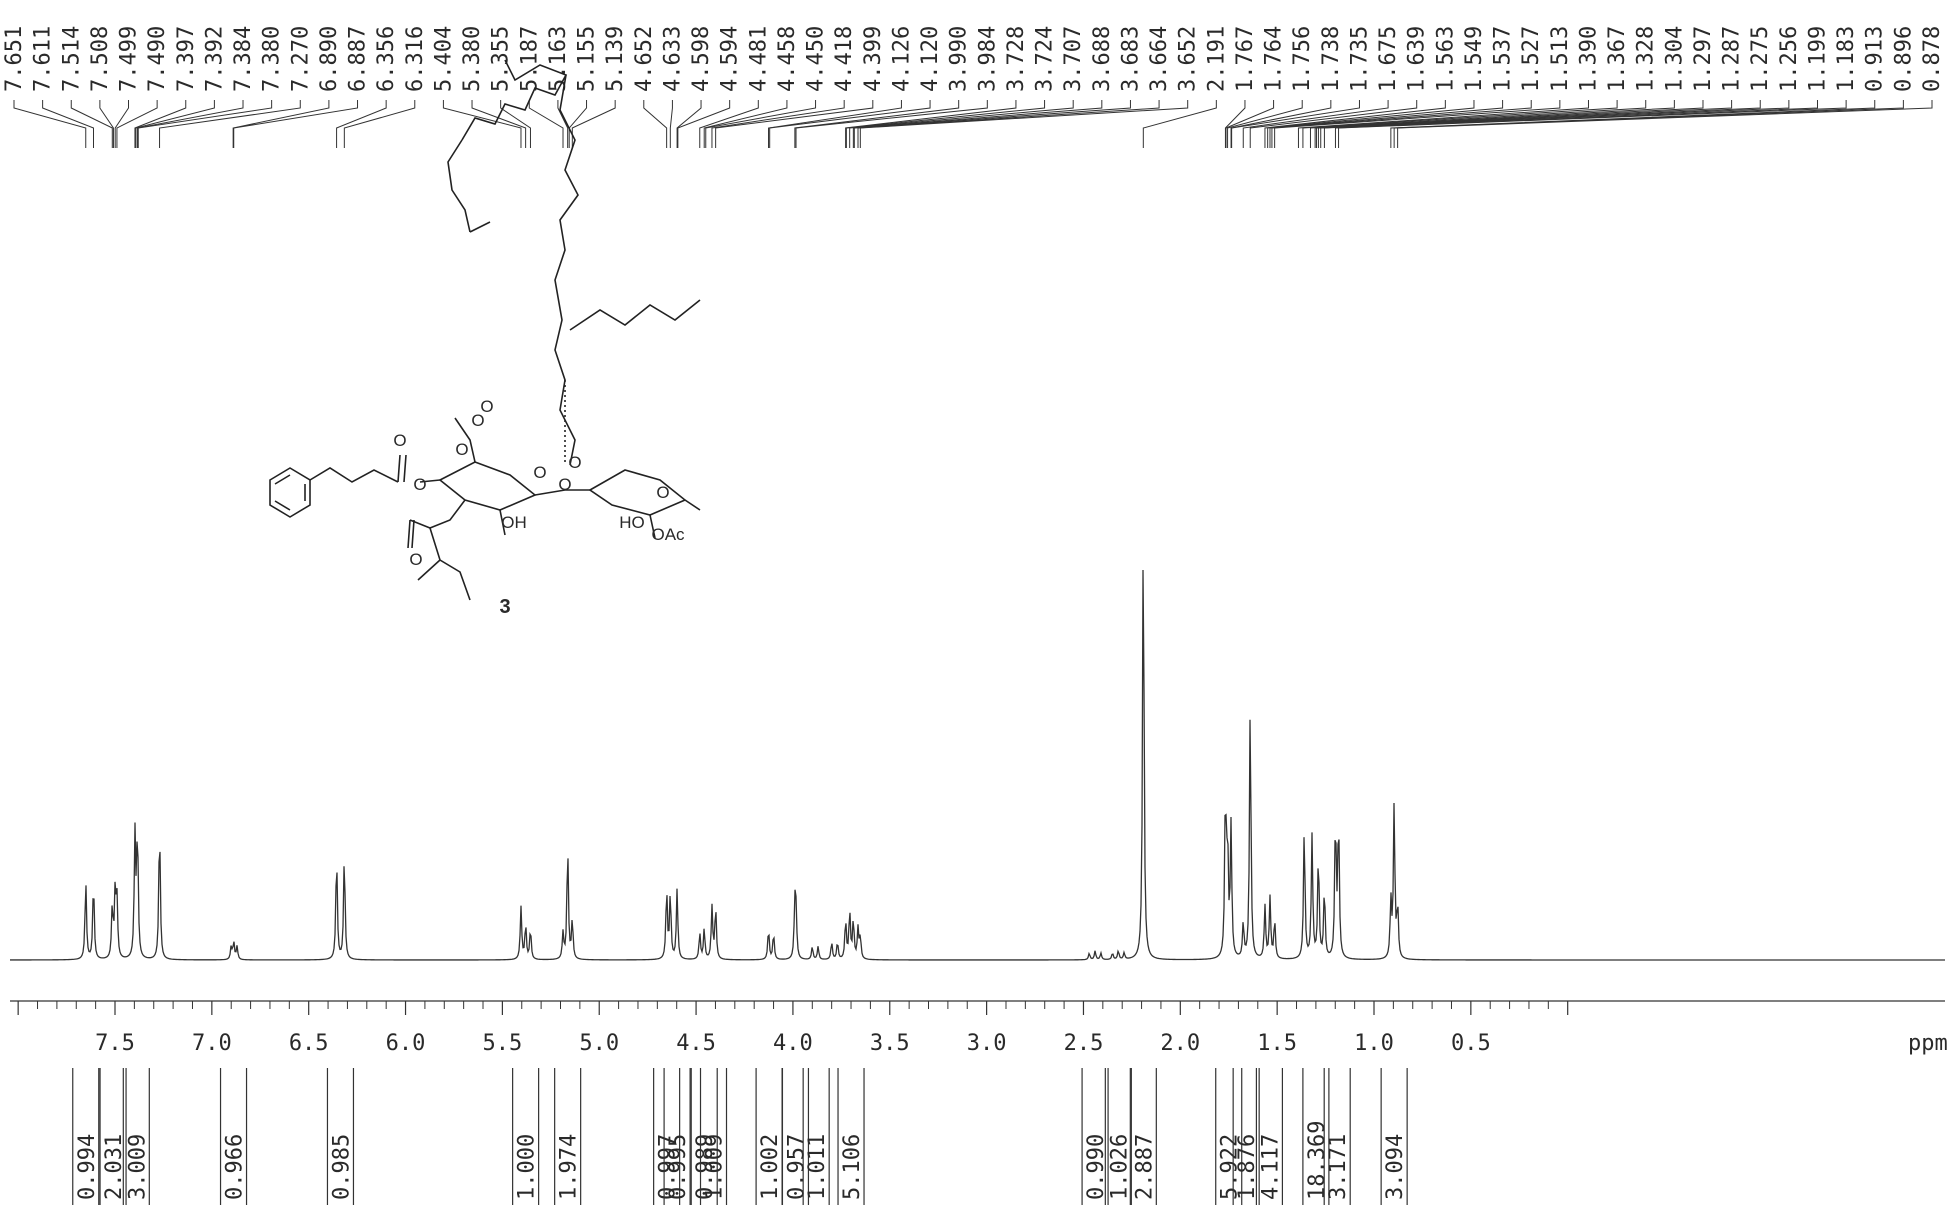 This screenshot has width=1951, height=1216. I want to click on peak-label: 5.404, so click(443, 59).